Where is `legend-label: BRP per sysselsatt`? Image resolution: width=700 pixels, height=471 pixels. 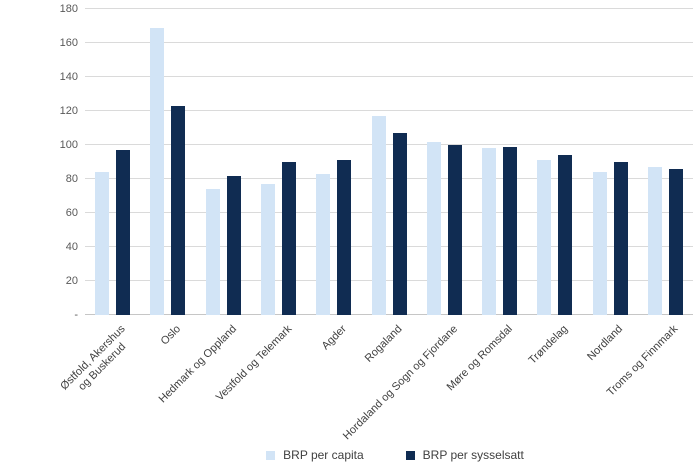 legend-label: BRP per sysselsatt is located at coordinates (473, 455).